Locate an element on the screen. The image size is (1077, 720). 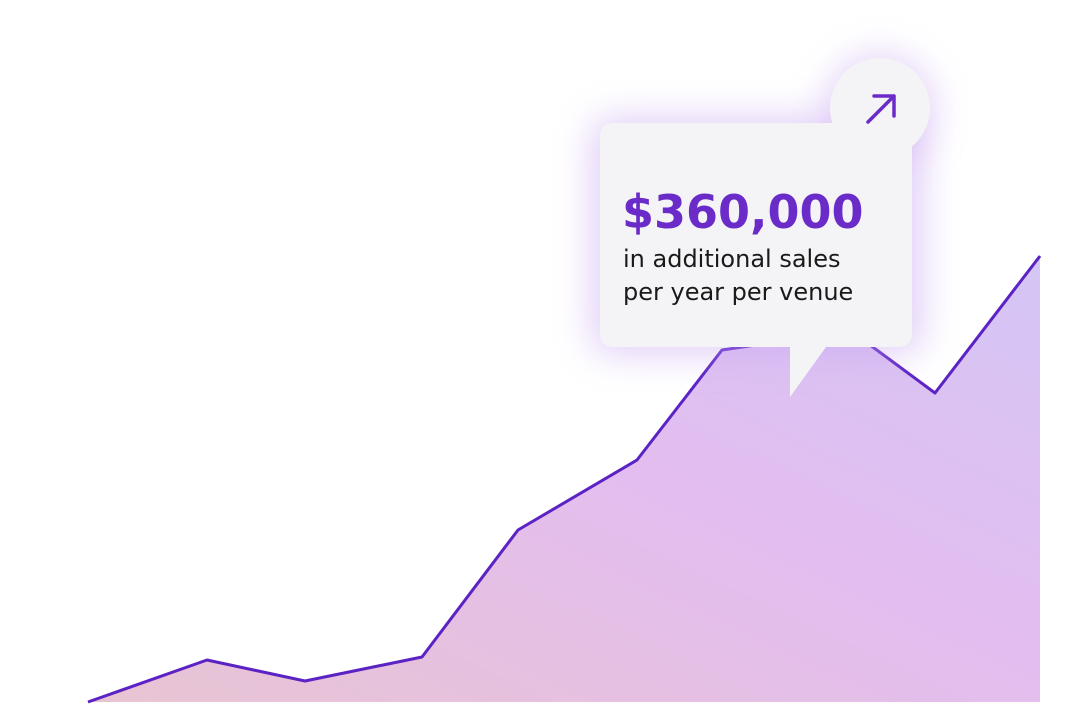
callout-text: in additional sales is located at coordinates (731, 259).